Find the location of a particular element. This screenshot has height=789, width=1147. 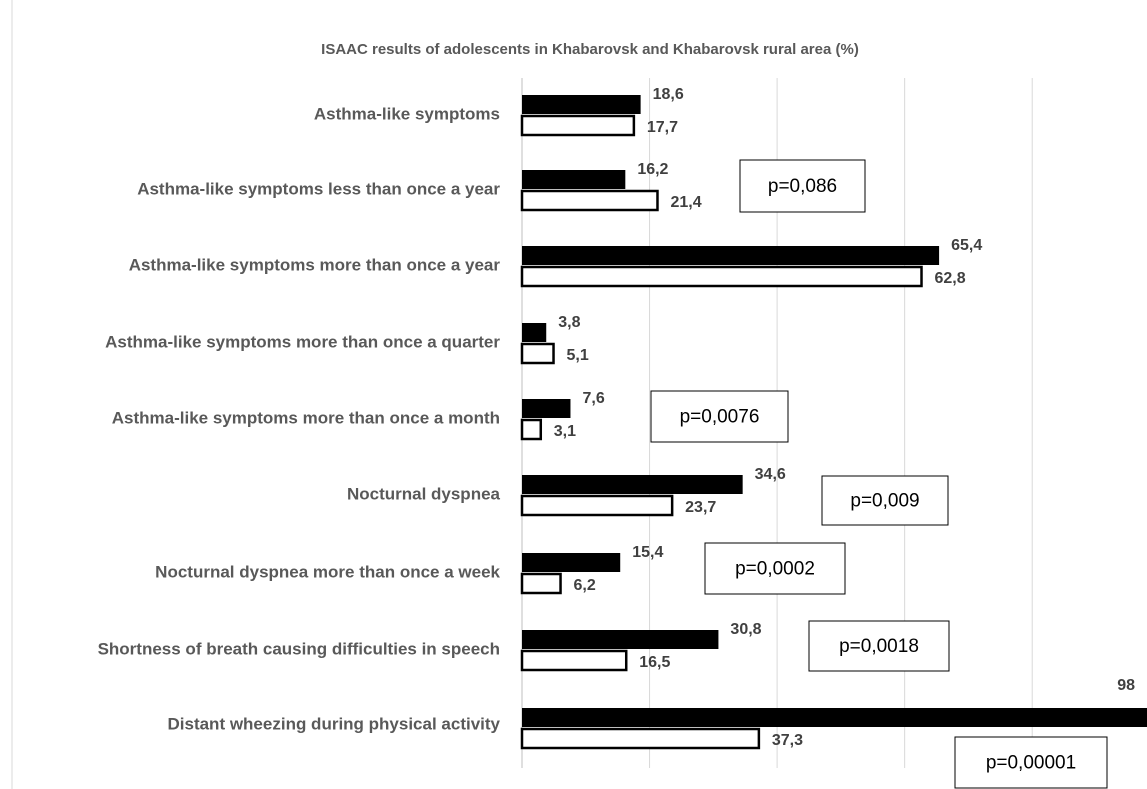

value-label: 62,8 is located at coordinates (950, 278).